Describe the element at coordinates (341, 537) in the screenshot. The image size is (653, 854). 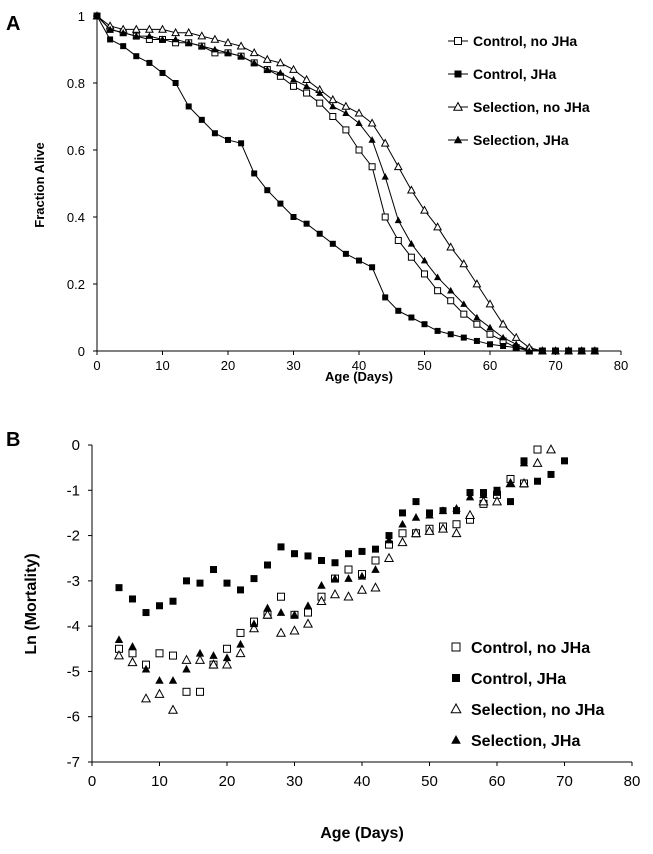
I see `series-control-jha` at that location.